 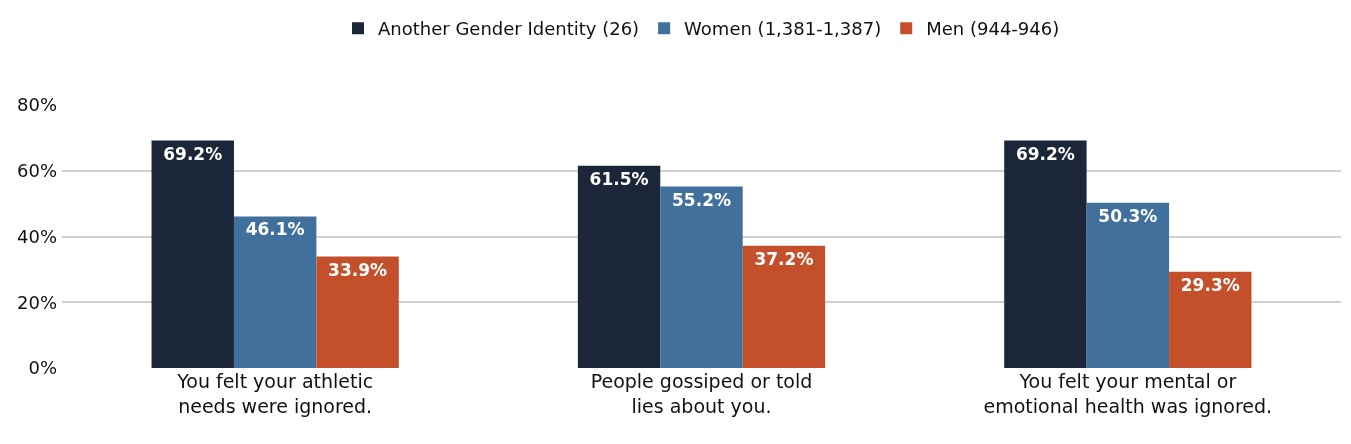 I want to click on y-tick-label: 40%, so click(x=36, y=236).